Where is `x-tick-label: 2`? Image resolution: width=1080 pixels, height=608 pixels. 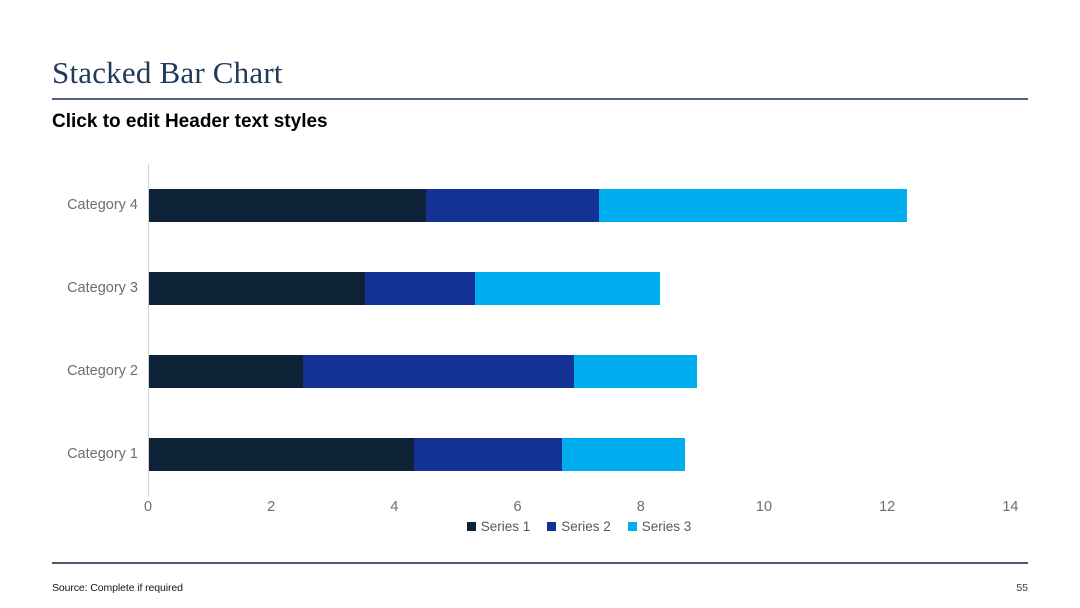 x-tick-label: 2 is located at coordinates (271, 507).